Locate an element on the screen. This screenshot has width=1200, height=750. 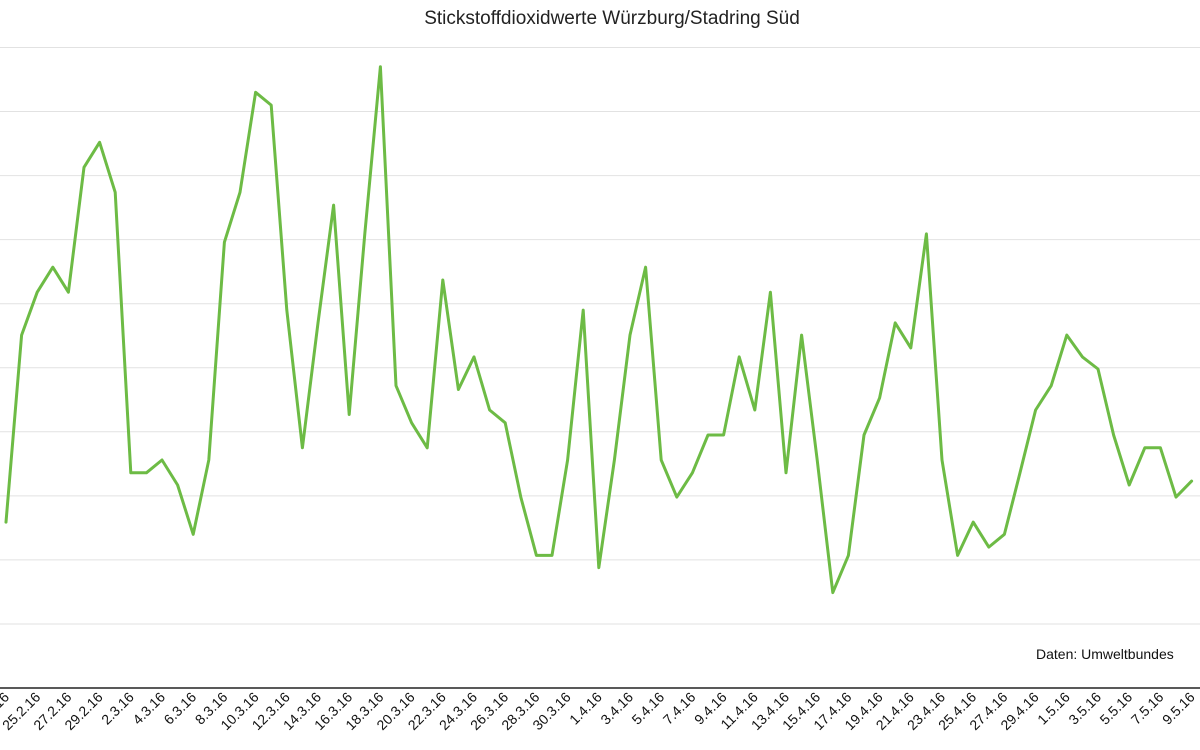
x-tick-label: 2.3.16 is located at coordinates (117, 708).